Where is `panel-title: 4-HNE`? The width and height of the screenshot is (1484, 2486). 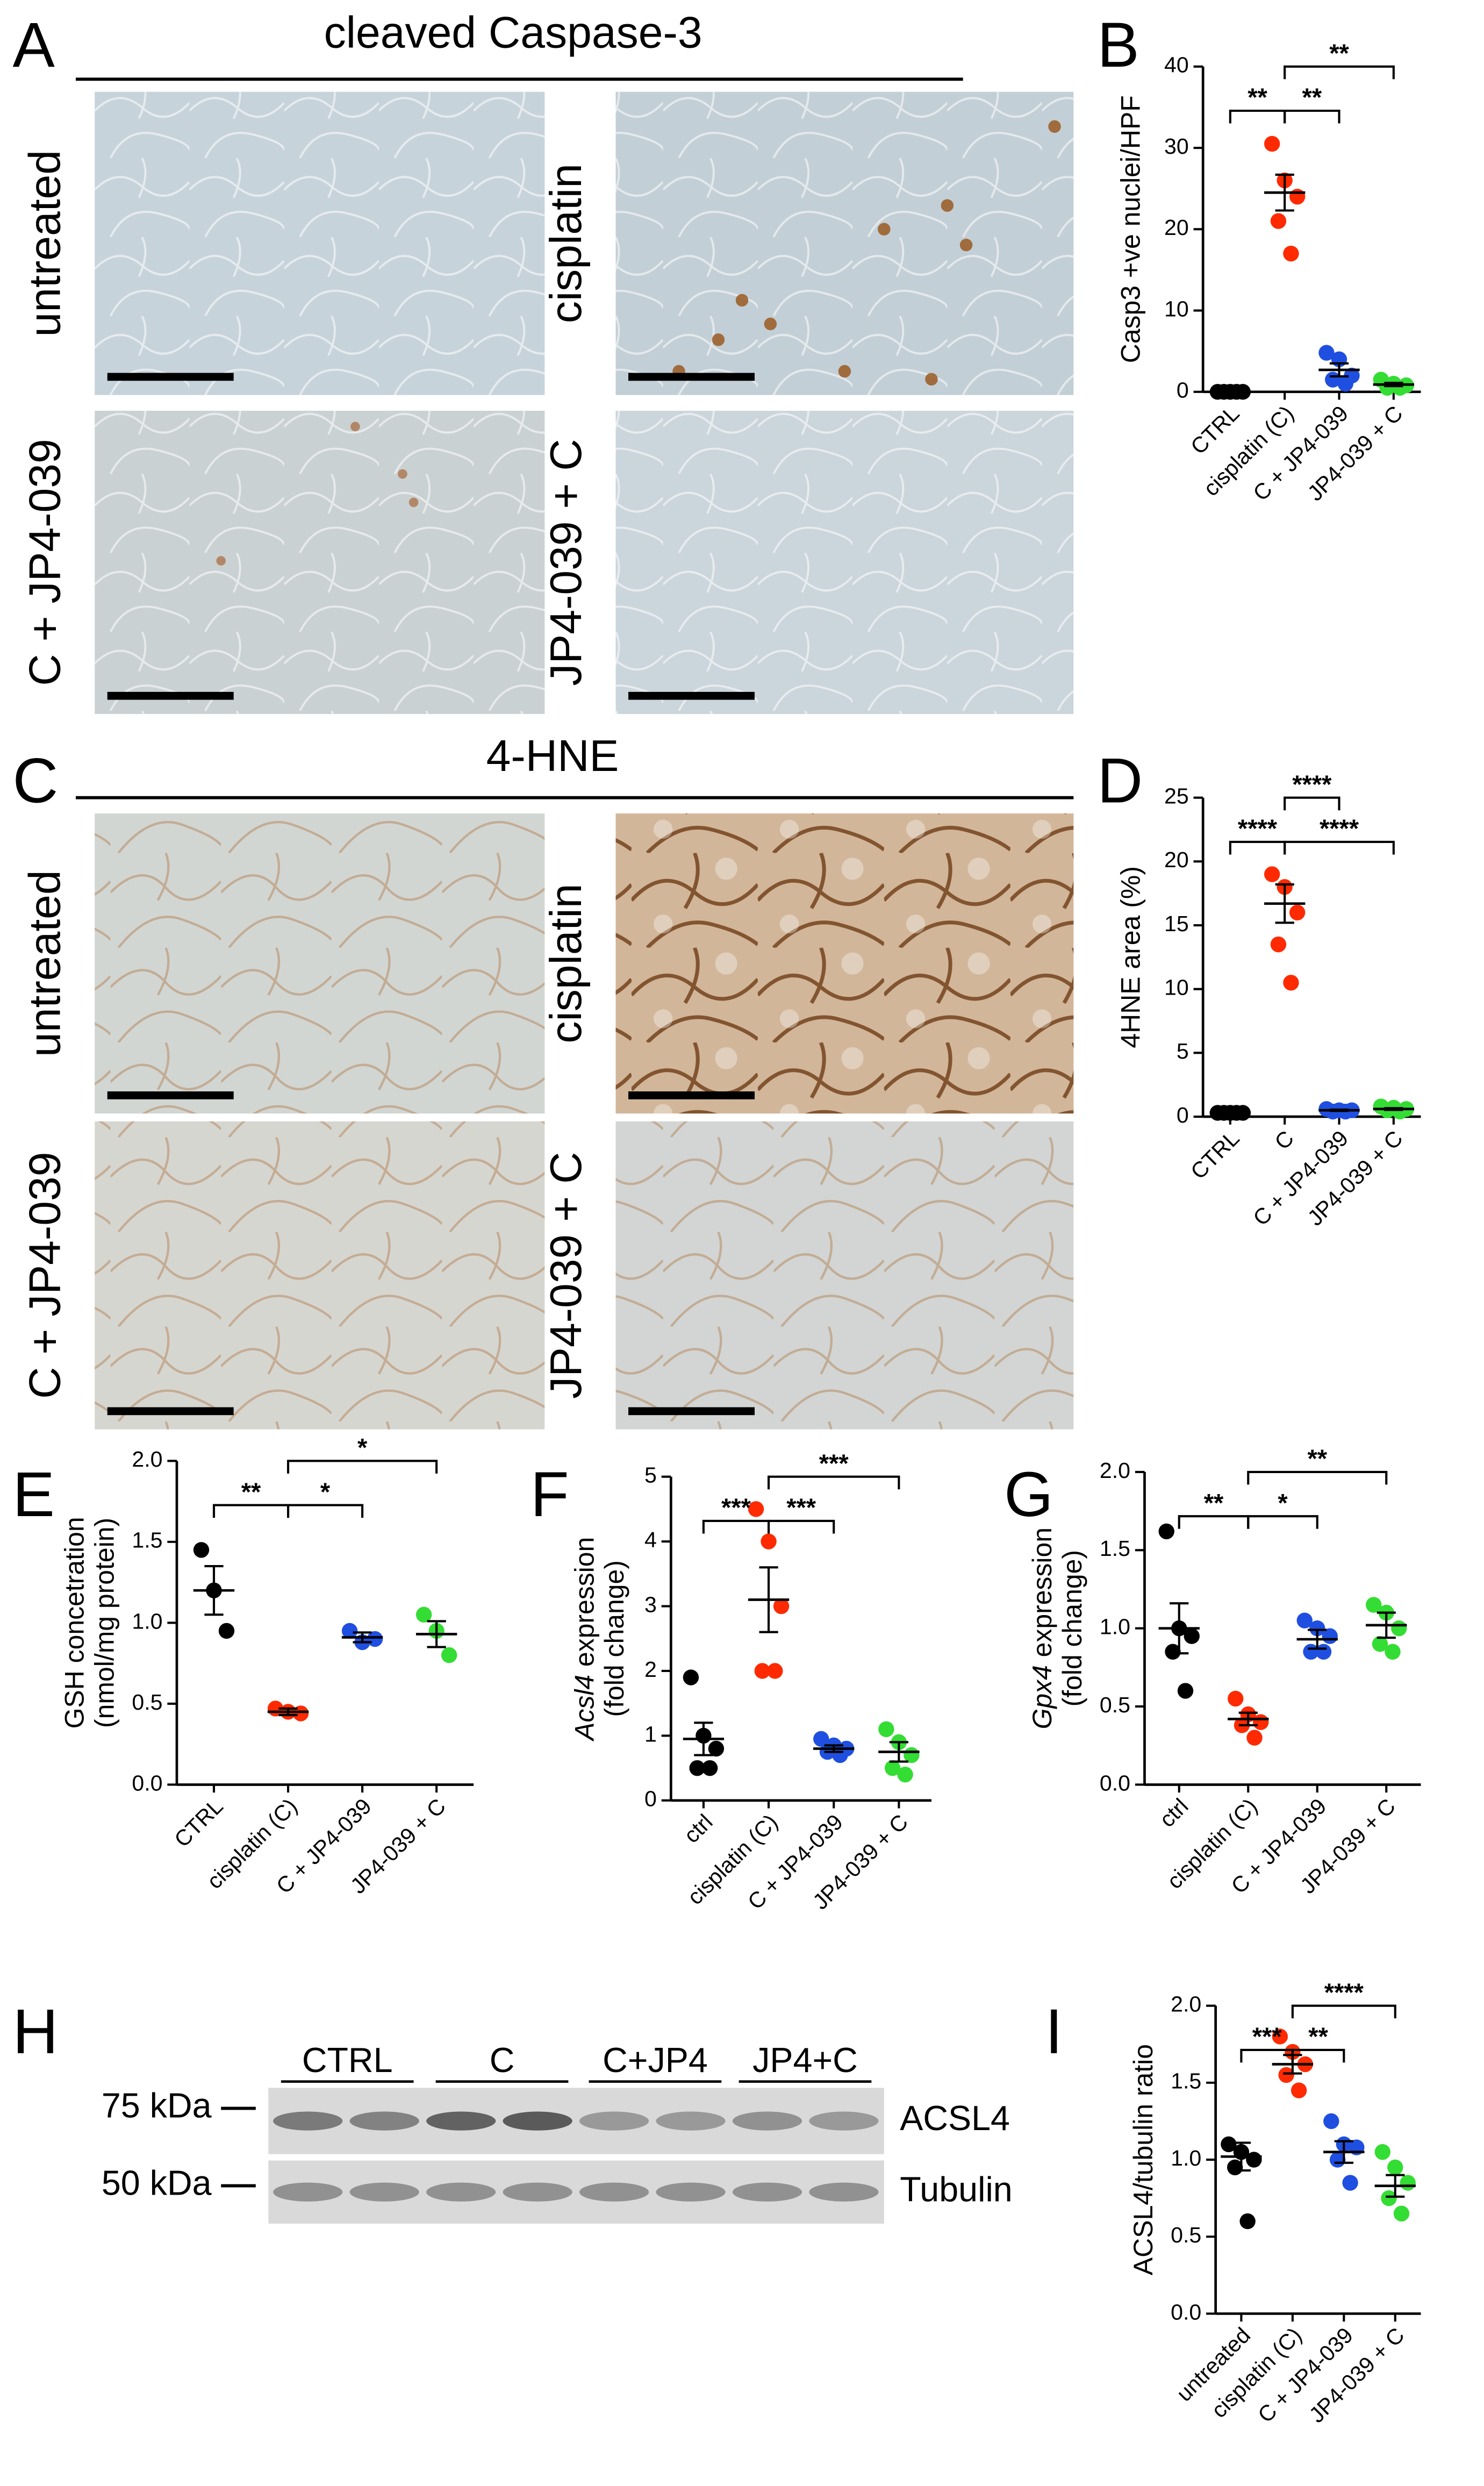 panel-title: 4-HNE is located at coordinates (552, 757).